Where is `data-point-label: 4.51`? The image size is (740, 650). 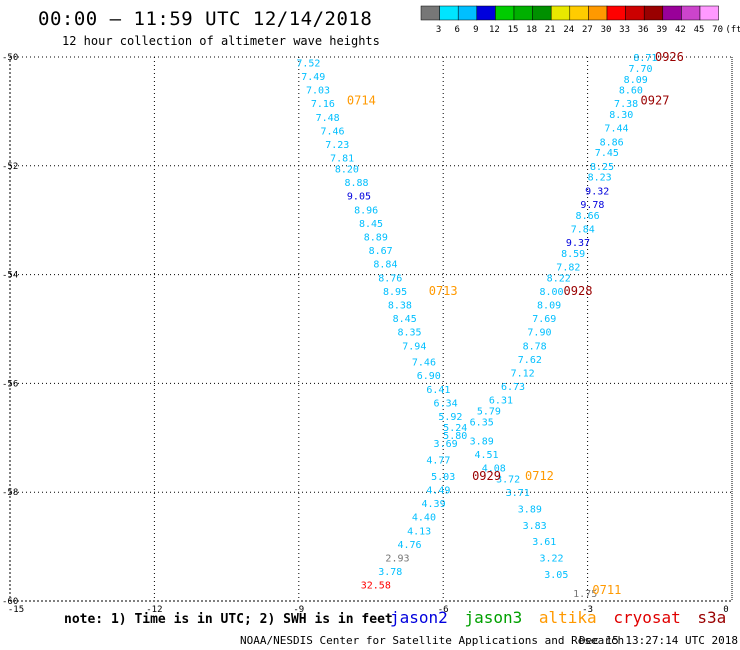
data-point-label: 4.51 is located at coordinates (486, 455).